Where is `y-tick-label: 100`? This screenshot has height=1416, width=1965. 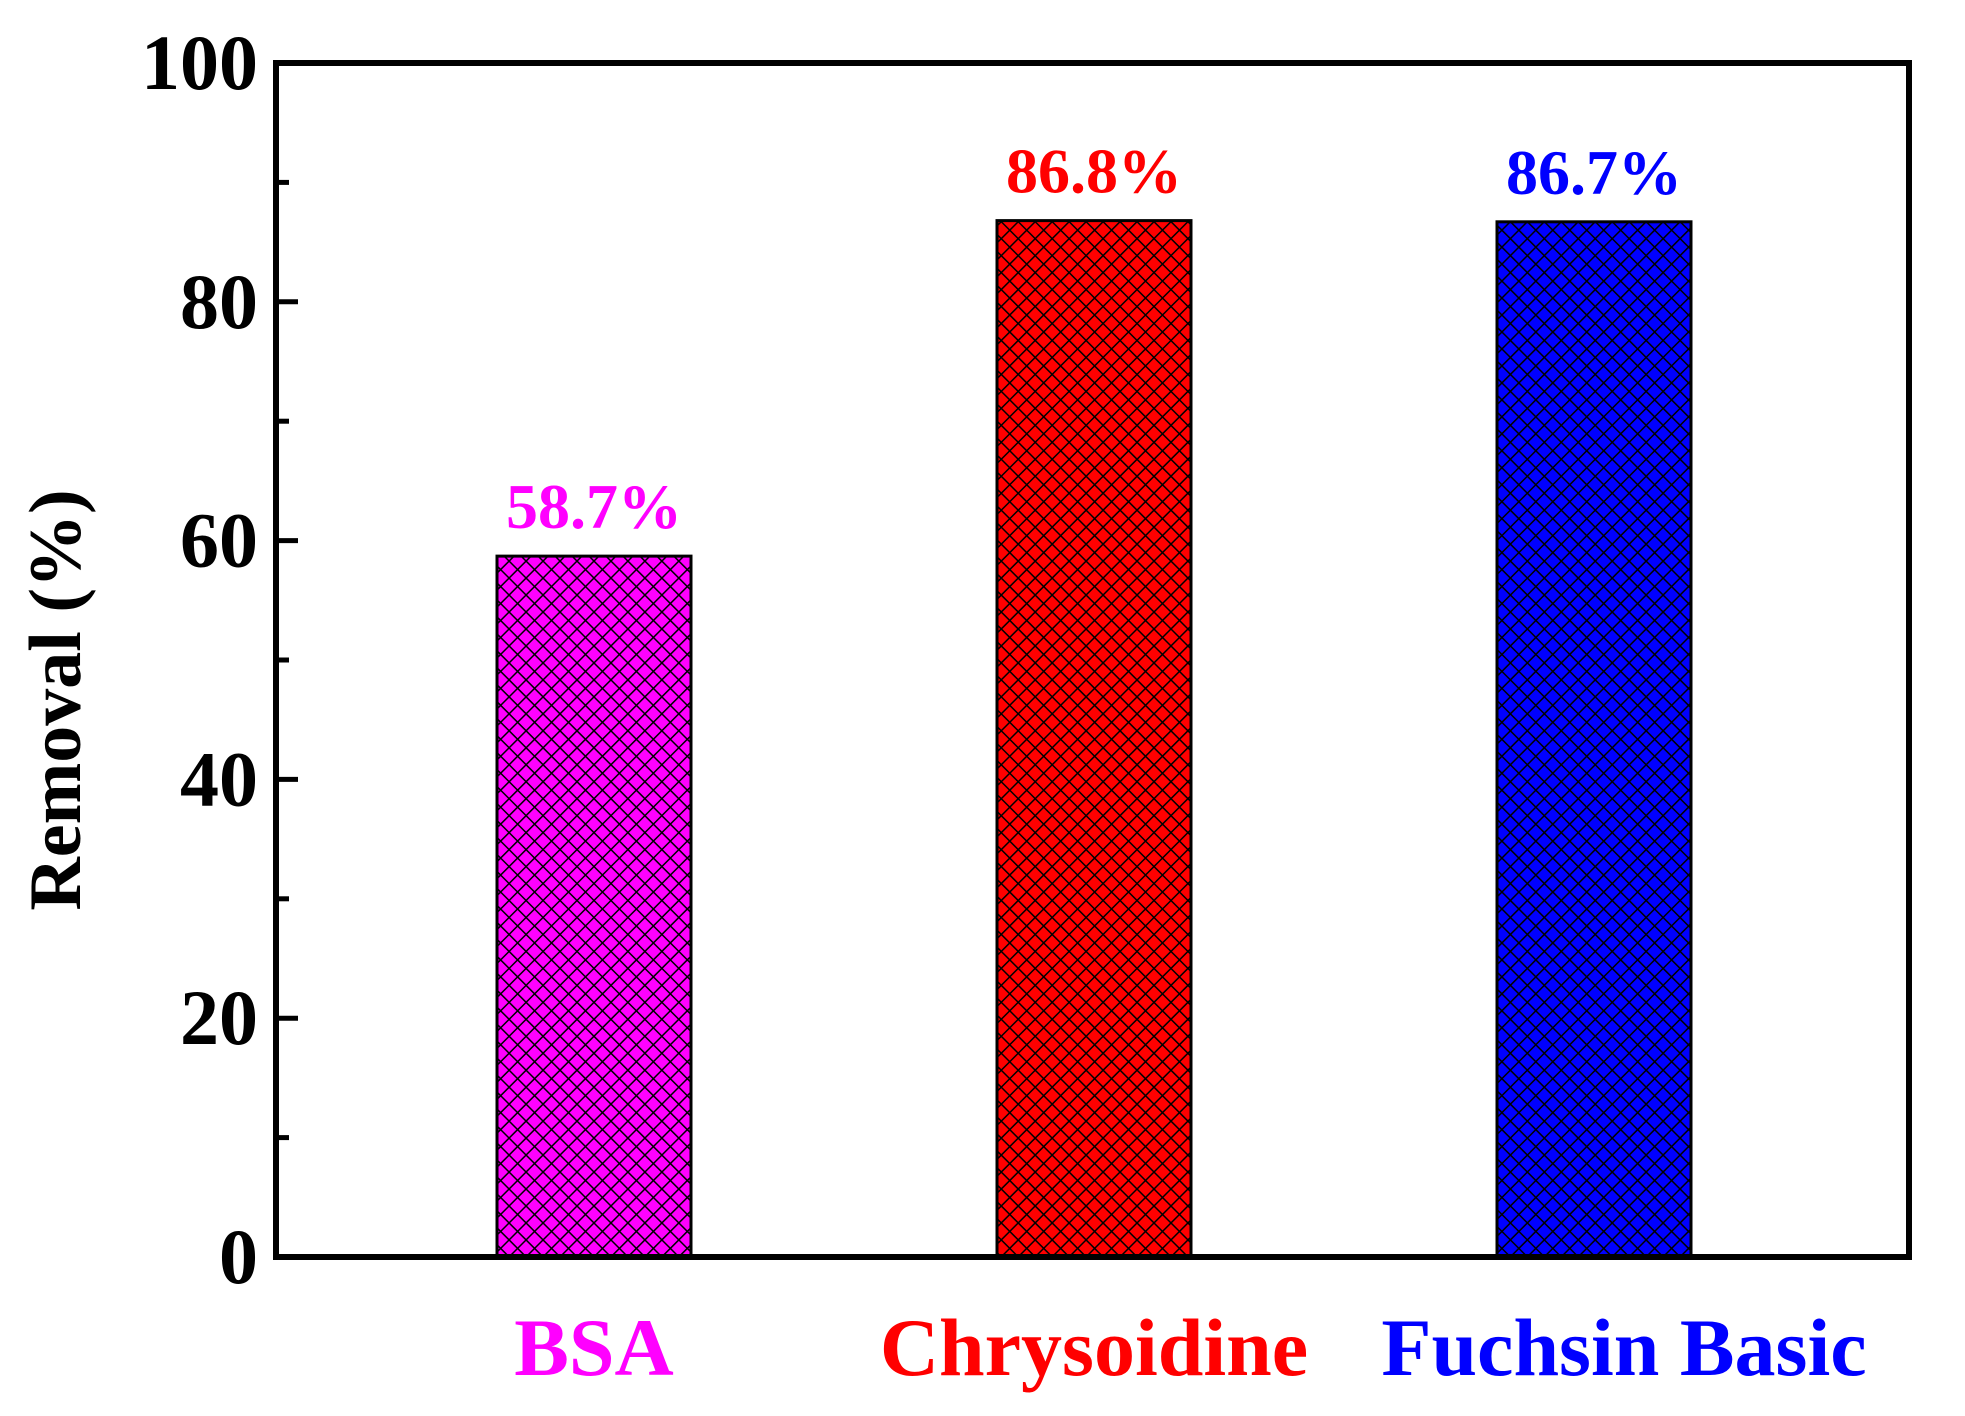 y-tick-label: 100 is located at coordinates (199, 62).